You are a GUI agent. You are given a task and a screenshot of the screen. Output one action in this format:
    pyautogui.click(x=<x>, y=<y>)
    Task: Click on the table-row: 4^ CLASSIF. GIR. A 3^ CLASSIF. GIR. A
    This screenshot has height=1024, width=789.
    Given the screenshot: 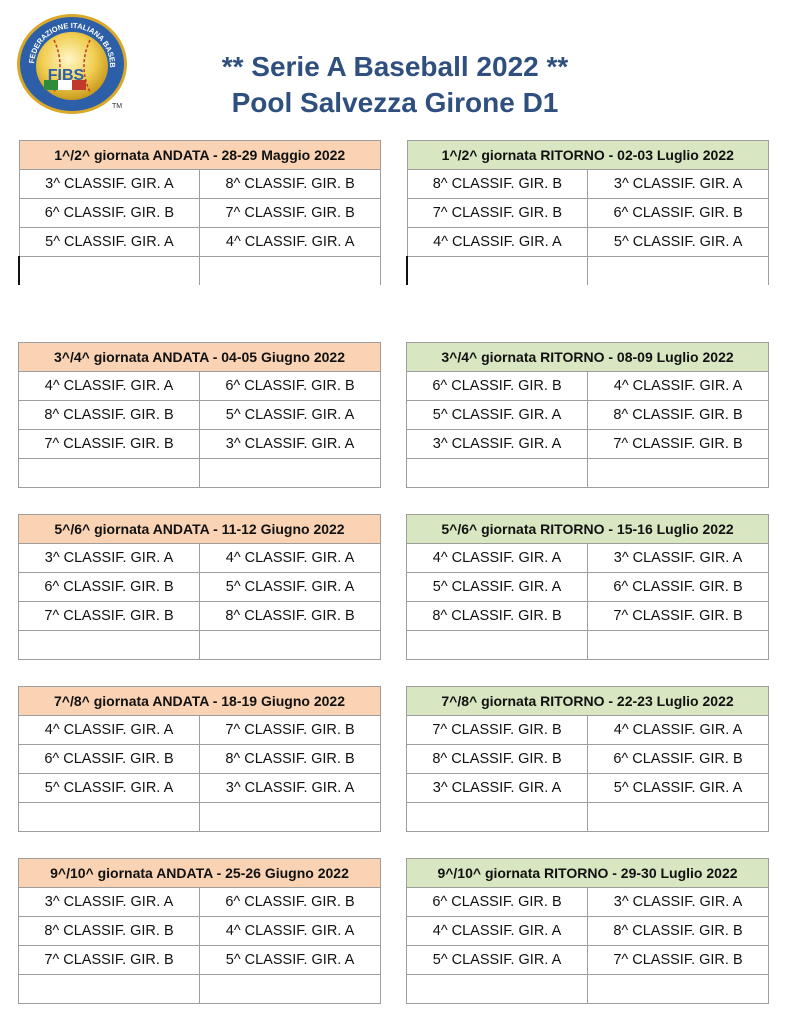 What is the action you would take?
    pyautogui.click(x=587, y=558)
    